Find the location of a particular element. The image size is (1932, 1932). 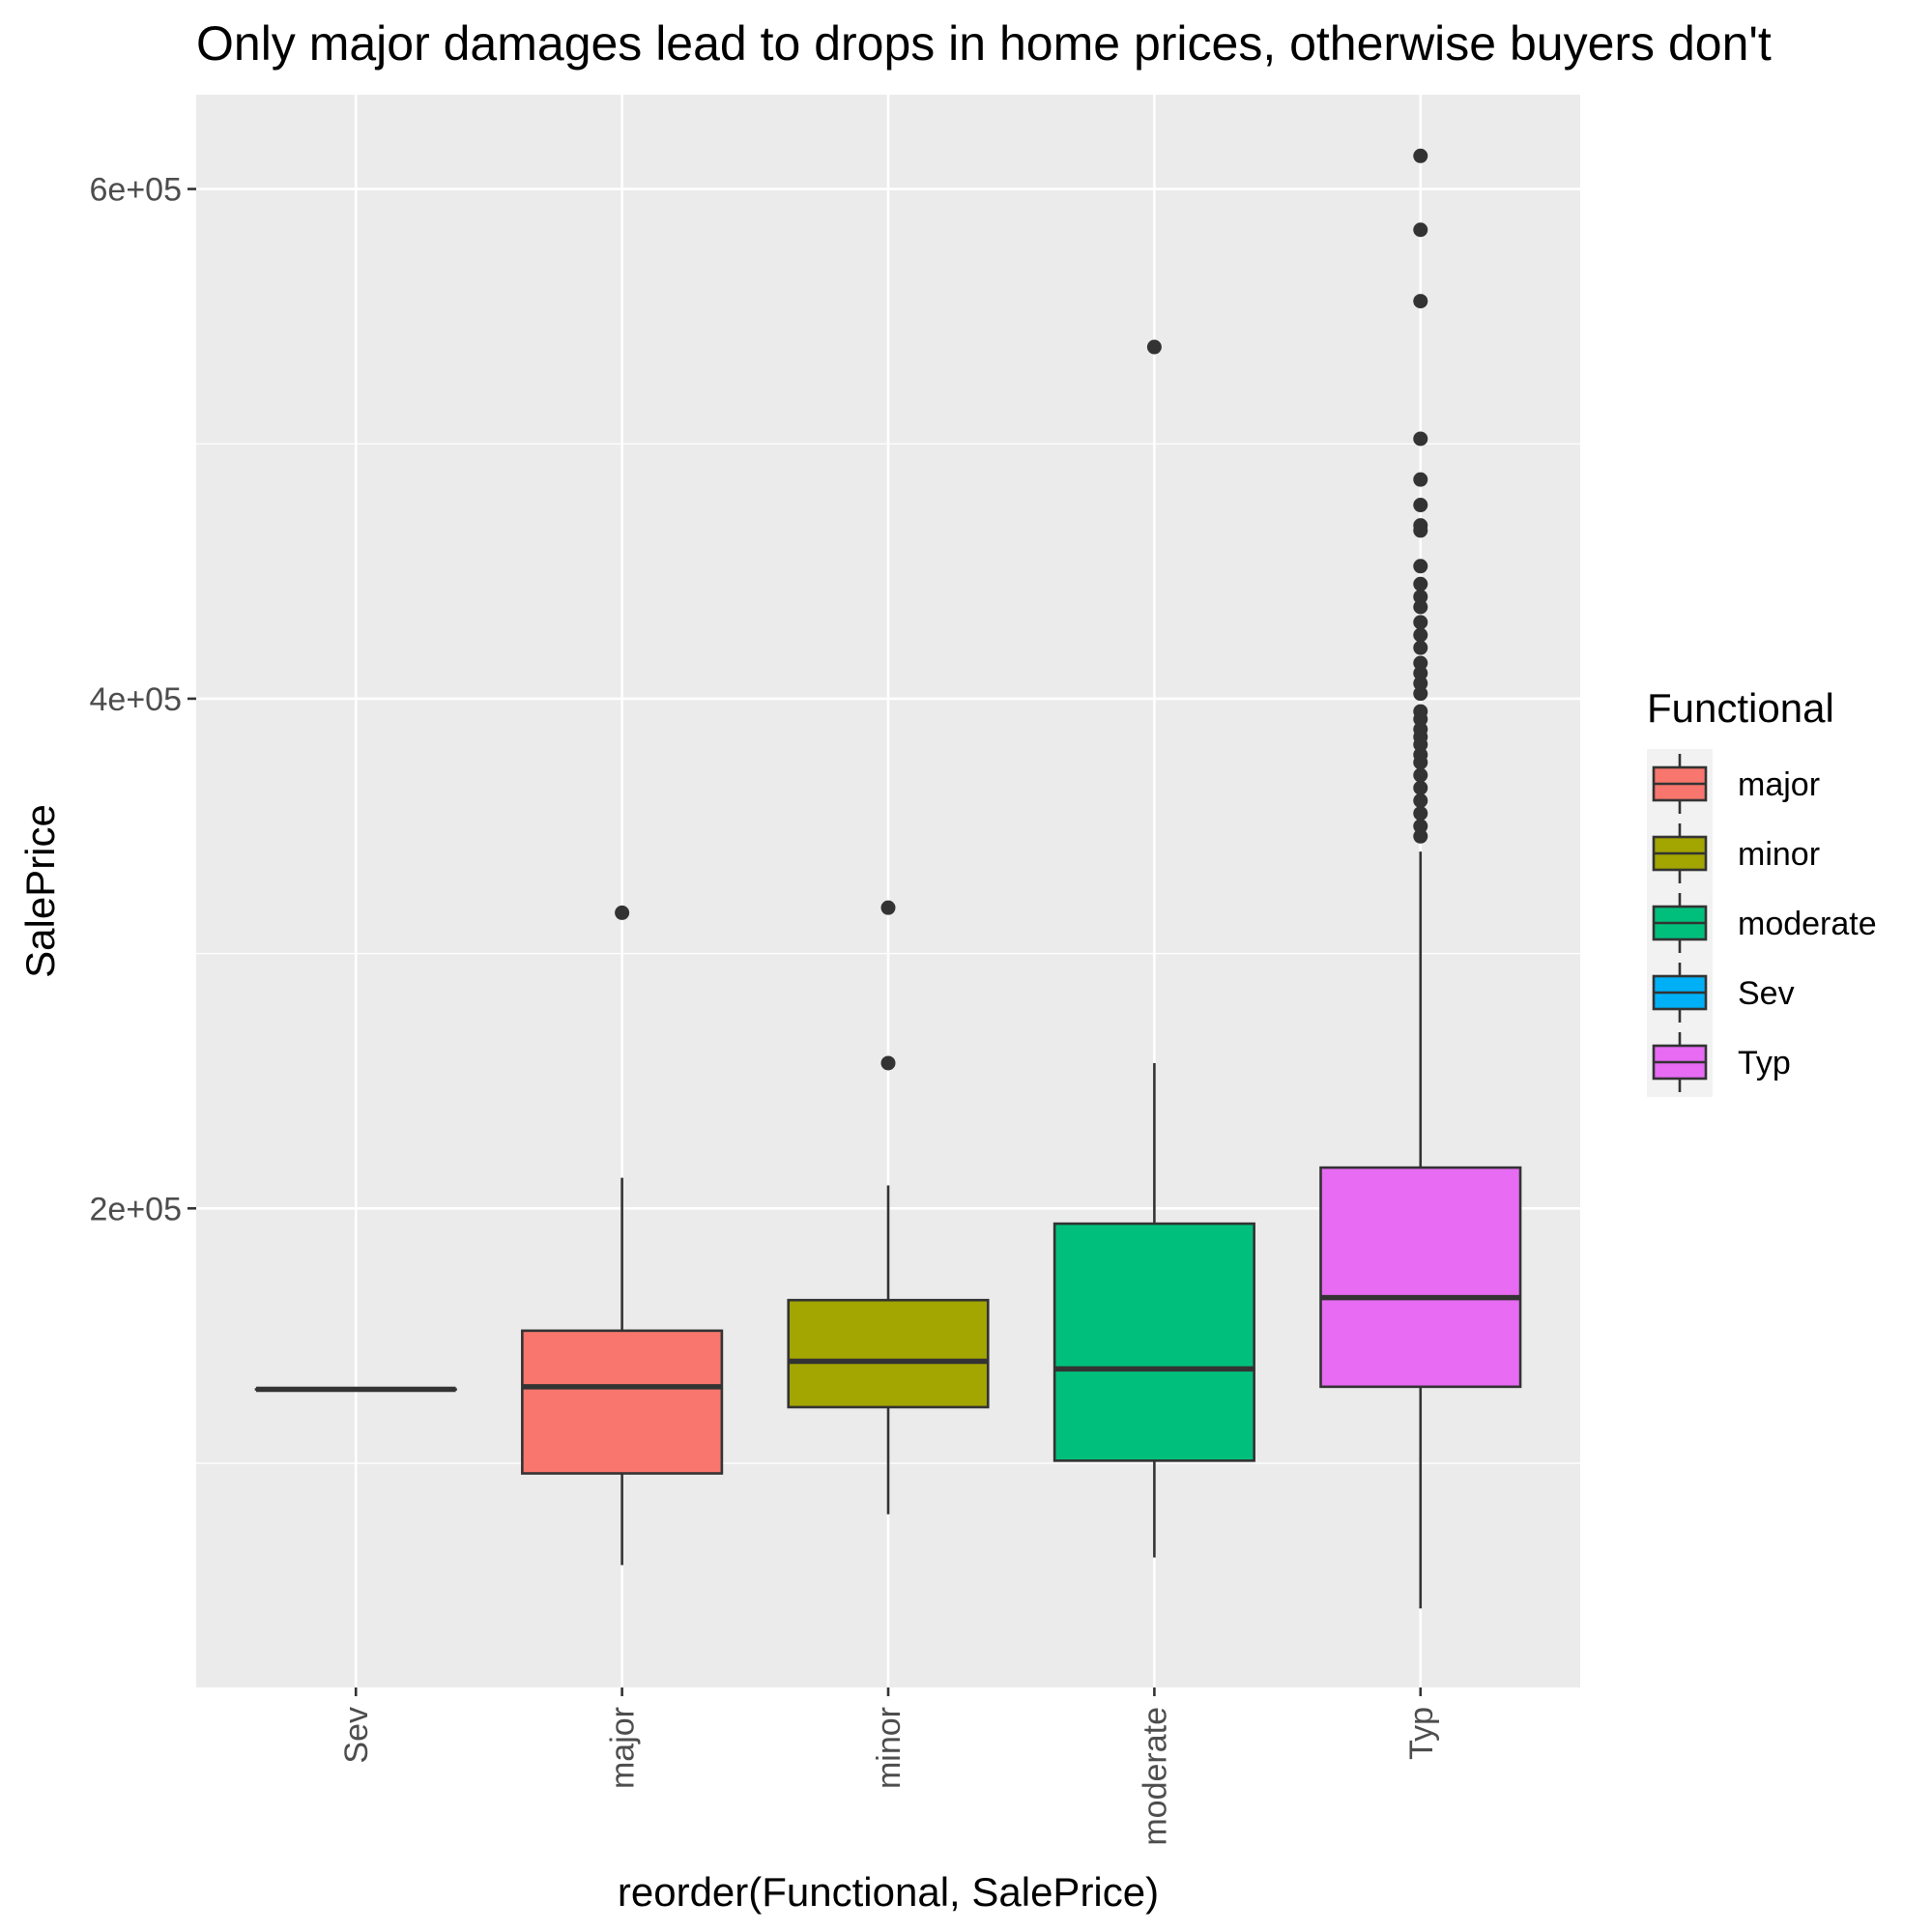

box-major is located at coordinates (622, 1235).